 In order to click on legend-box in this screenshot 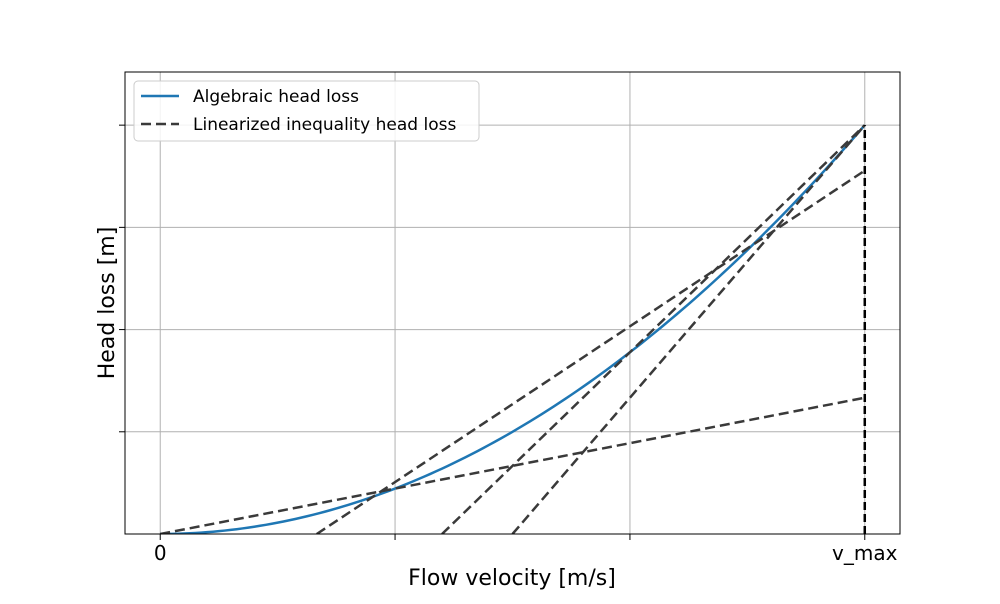, I will do `click(306, 111)`.